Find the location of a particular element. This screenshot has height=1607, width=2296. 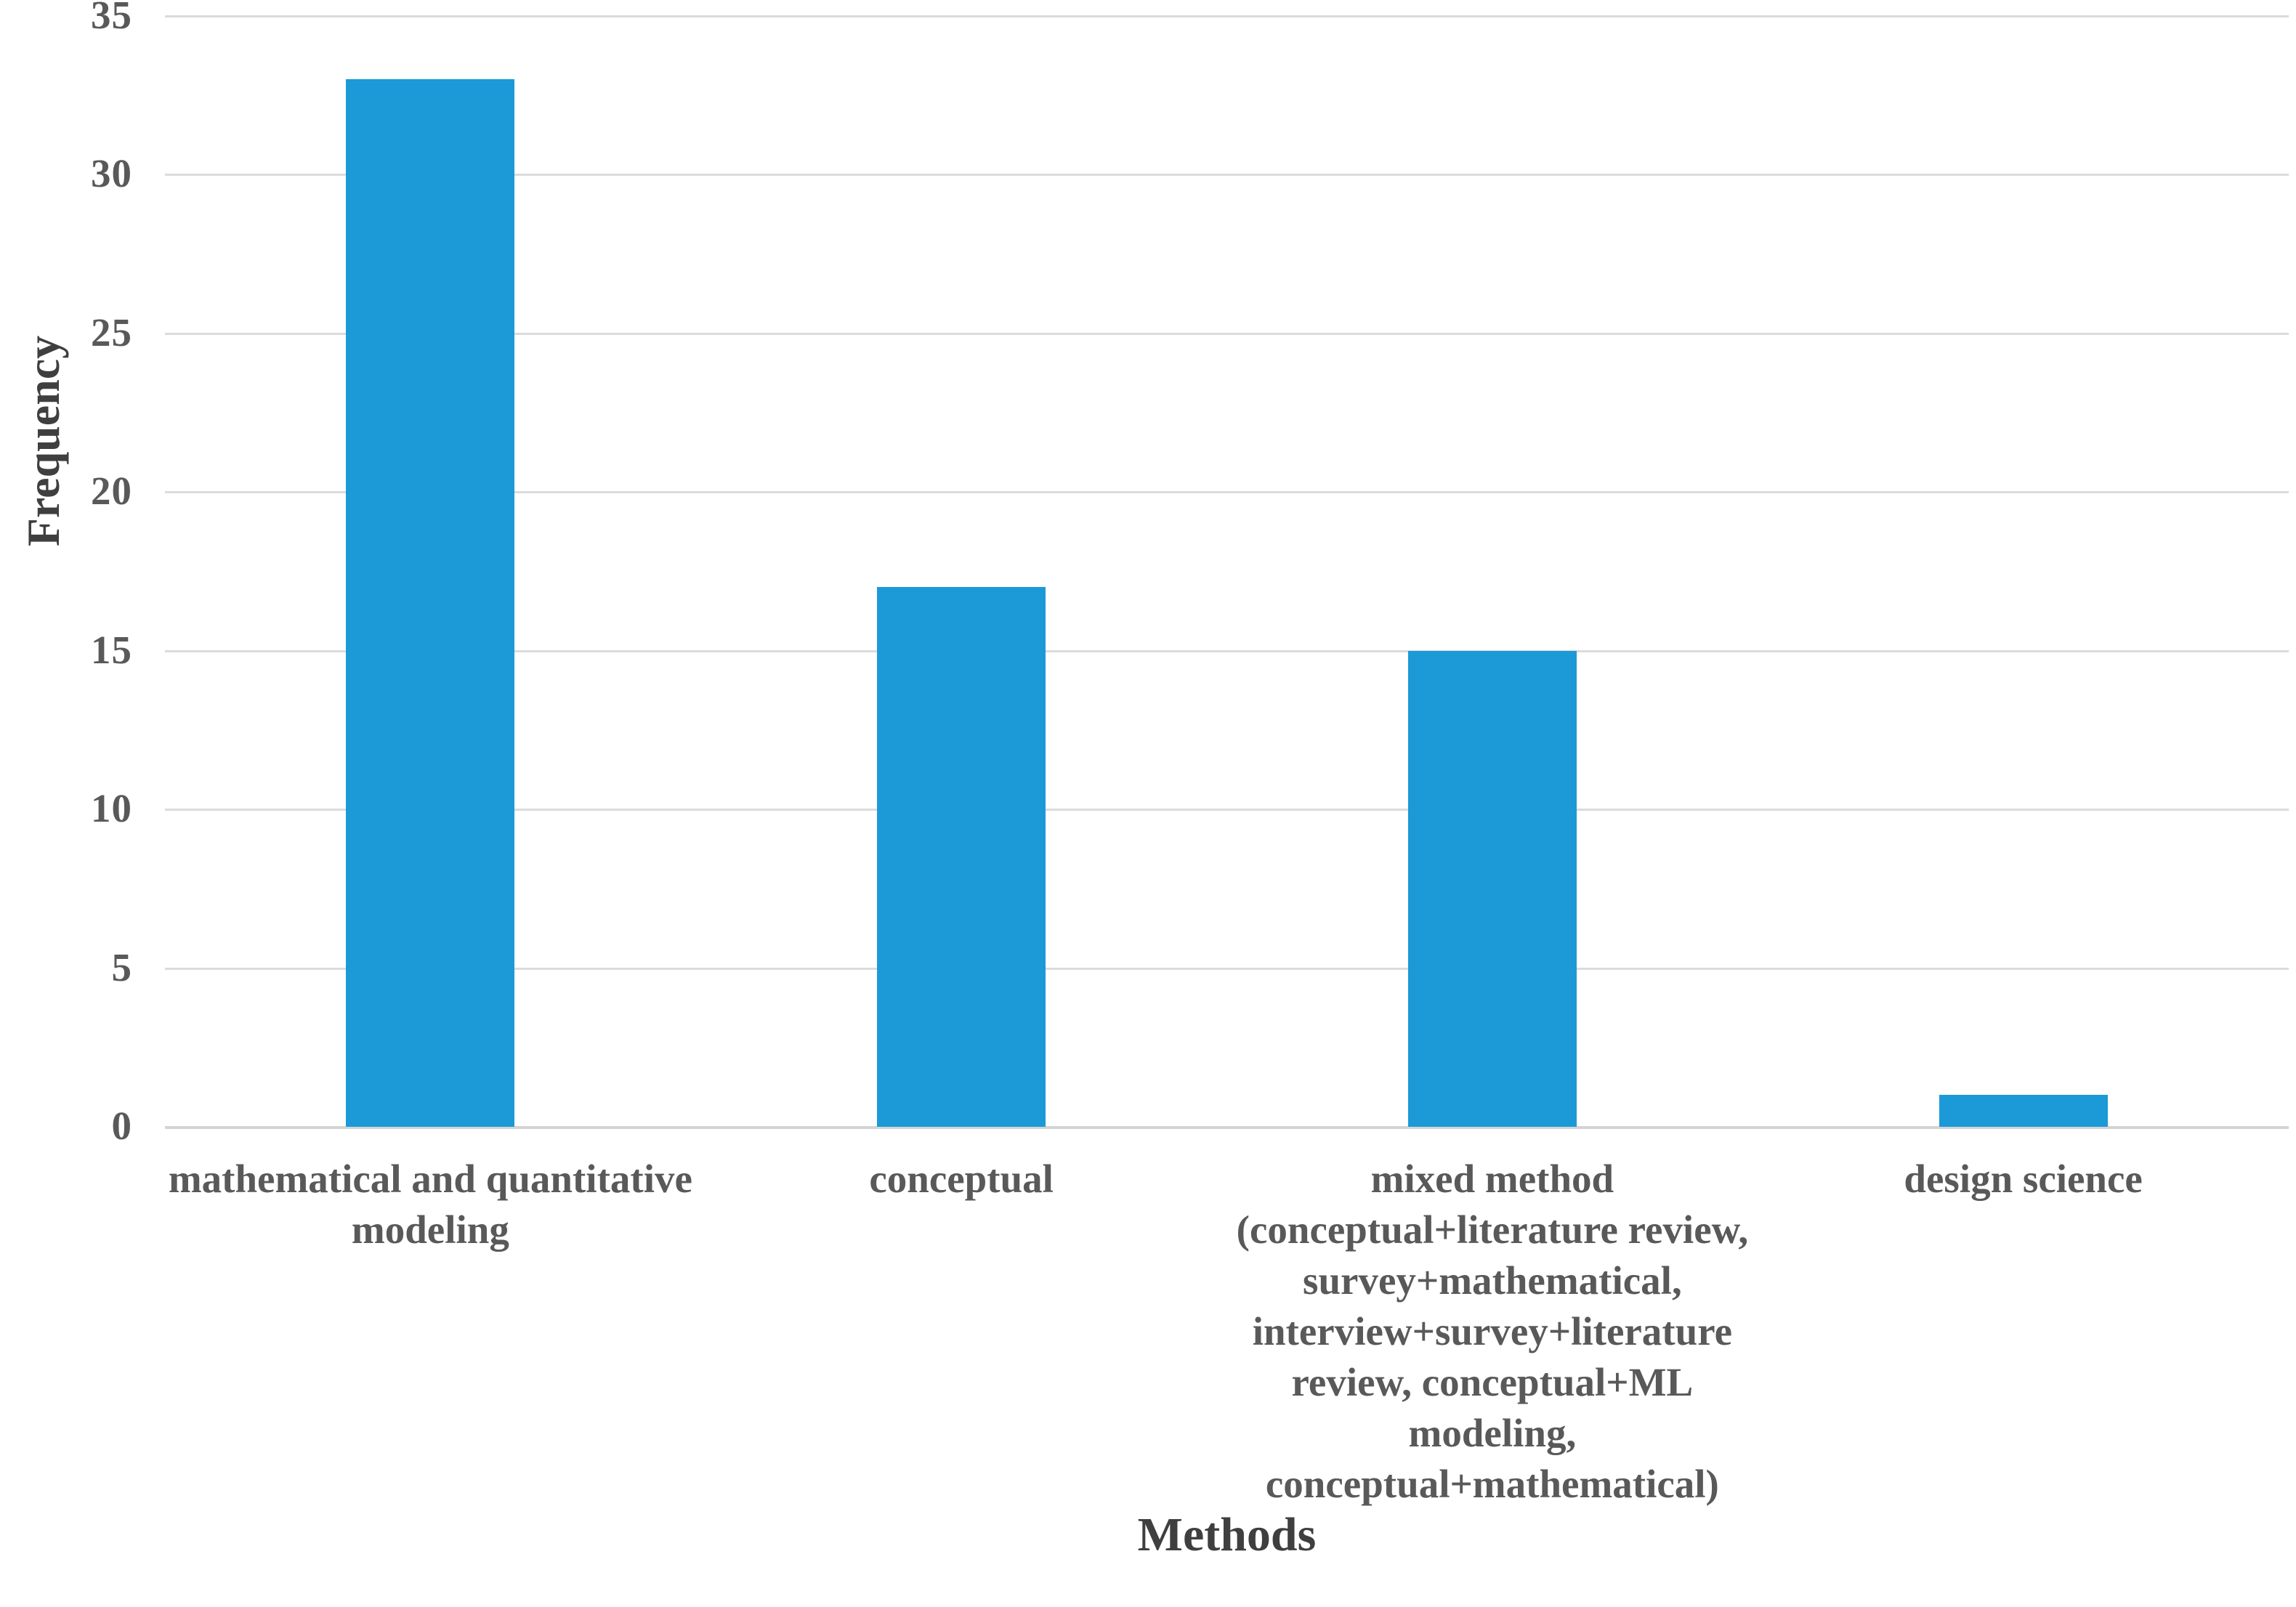

category-label-line: design science is located at coordinates (2024, 1179).